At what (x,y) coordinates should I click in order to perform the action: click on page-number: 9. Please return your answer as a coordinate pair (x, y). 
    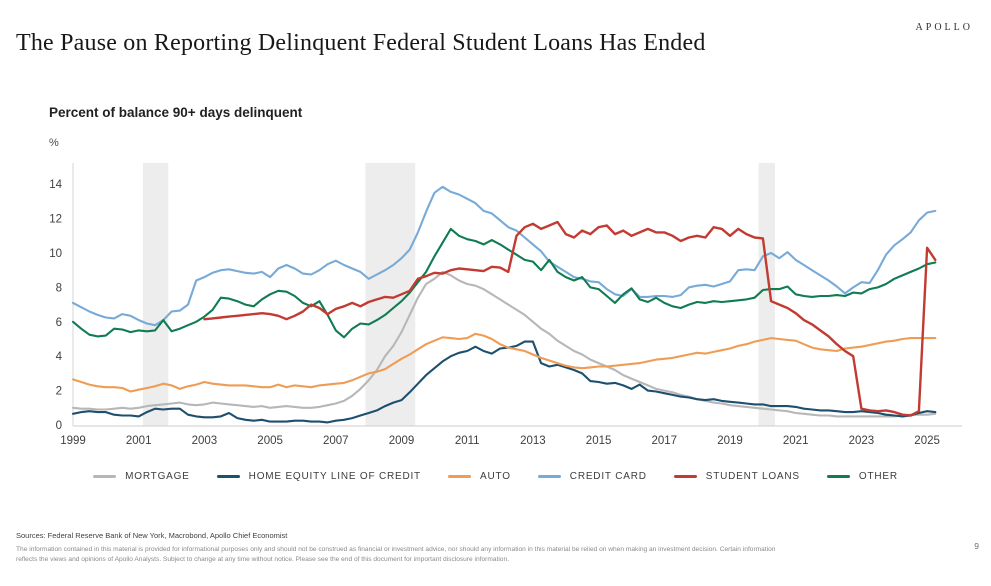
    Looking at the image, I should click on (976, 546).